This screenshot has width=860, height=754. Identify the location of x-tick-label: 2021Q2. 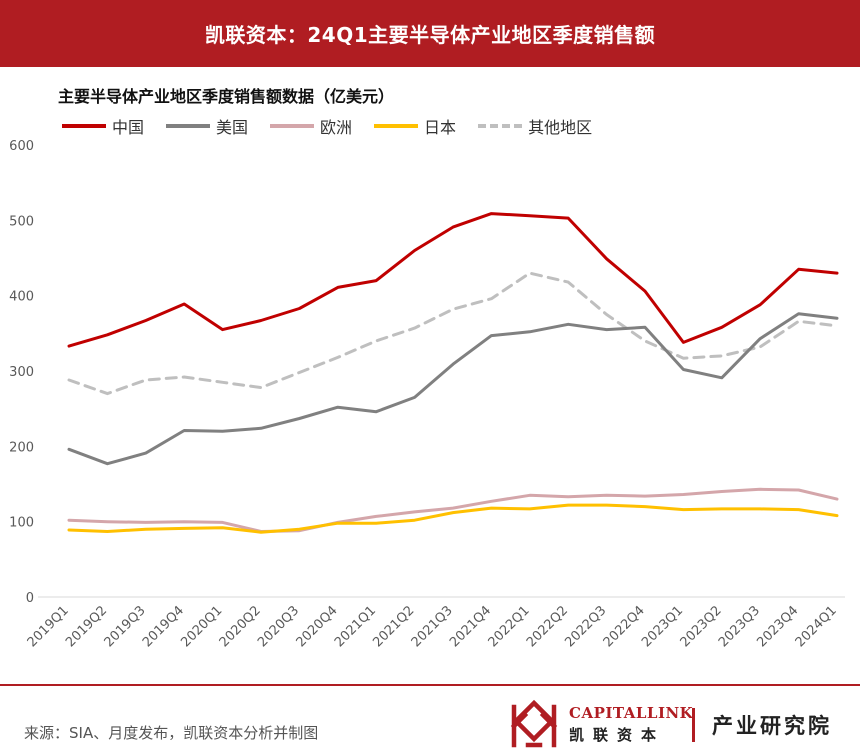
(393, 626).